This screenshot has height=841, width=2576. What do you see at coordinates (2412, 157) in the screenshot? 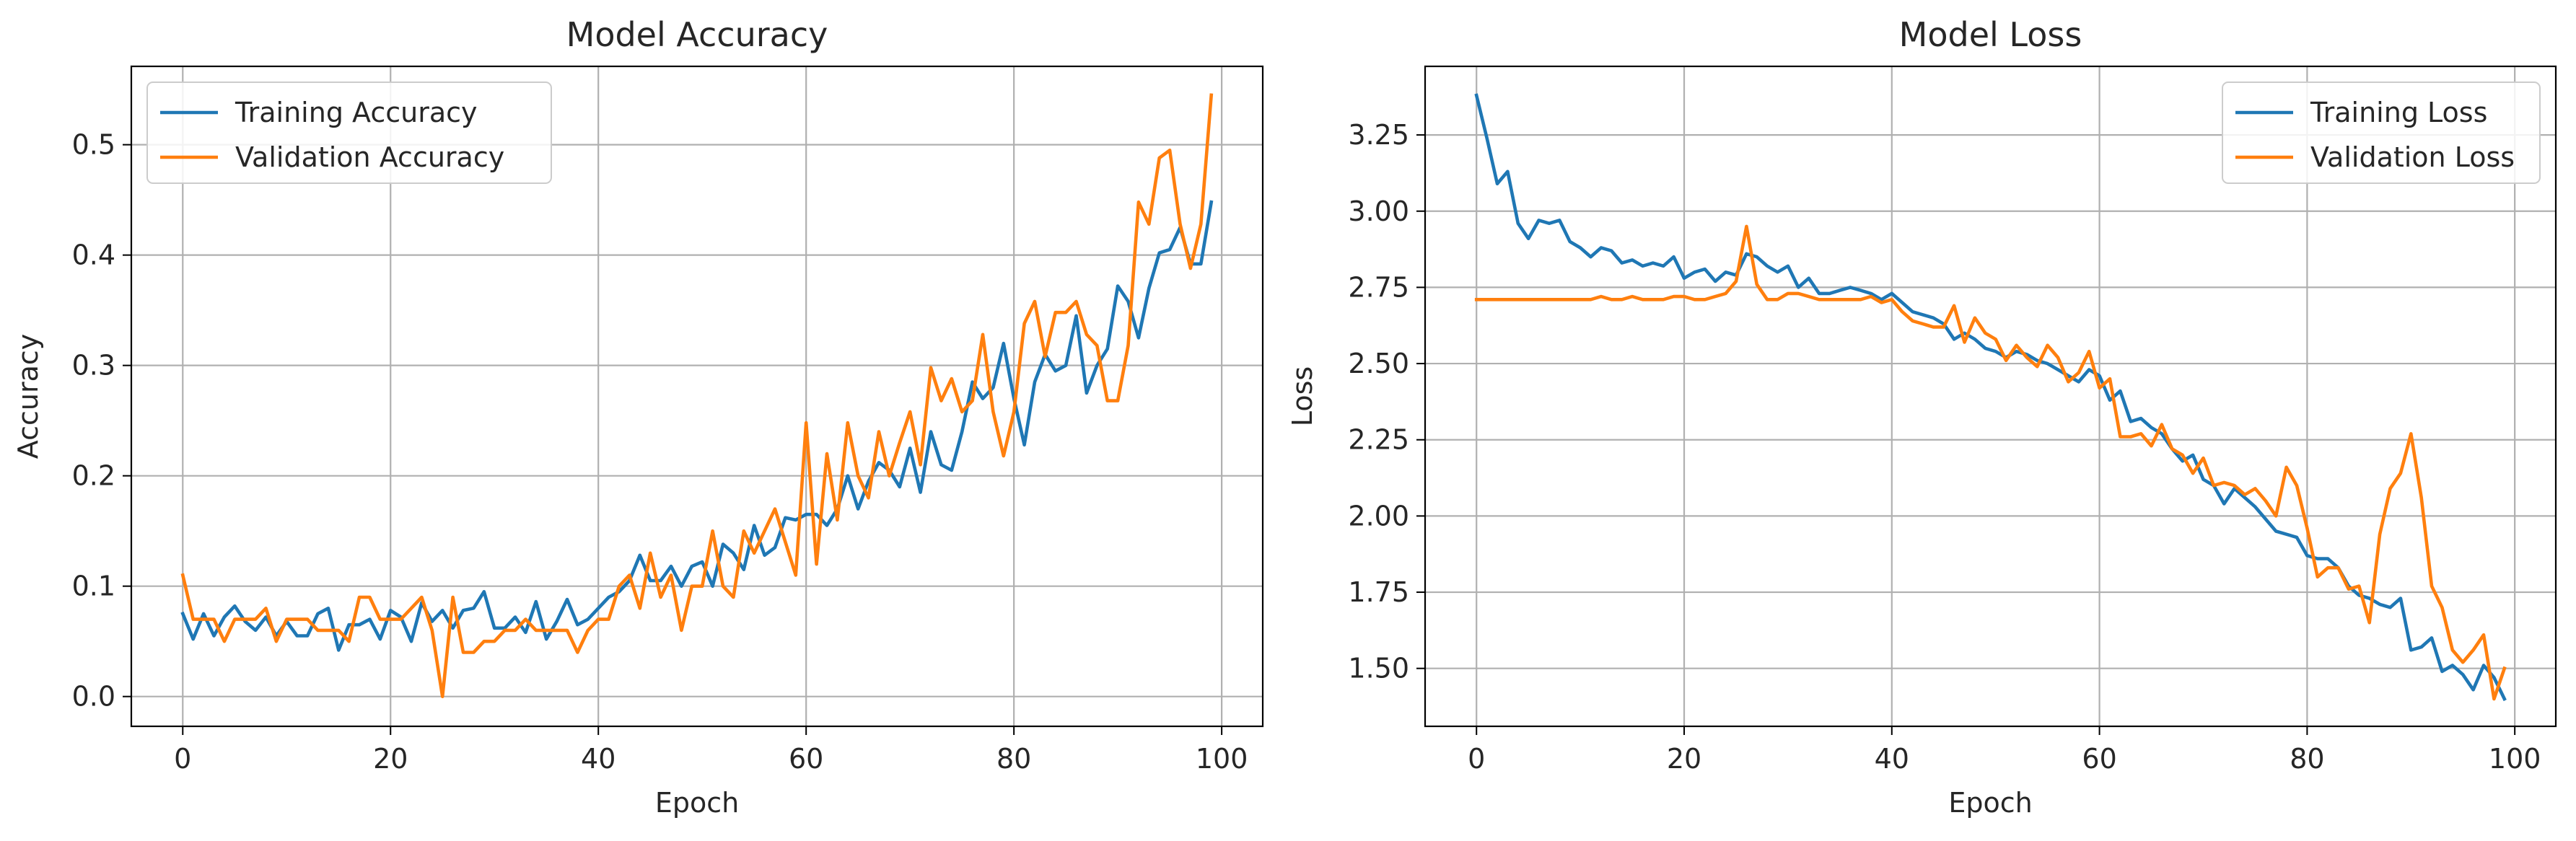
I see `legend-label-2: Validation Loss` at bounding box center [2412, 157].